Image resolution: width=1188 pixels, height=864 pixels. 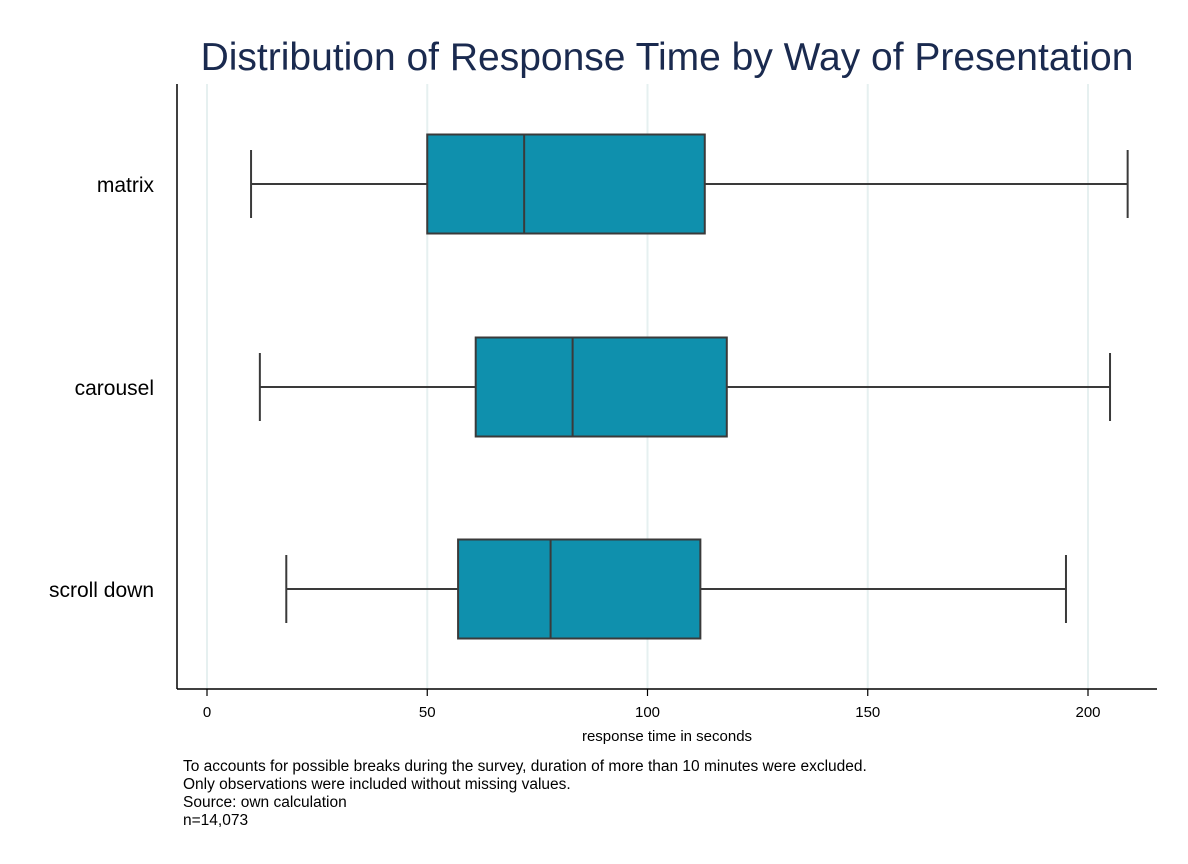 I want to click on box-matrix, so click(x=689, y=184).